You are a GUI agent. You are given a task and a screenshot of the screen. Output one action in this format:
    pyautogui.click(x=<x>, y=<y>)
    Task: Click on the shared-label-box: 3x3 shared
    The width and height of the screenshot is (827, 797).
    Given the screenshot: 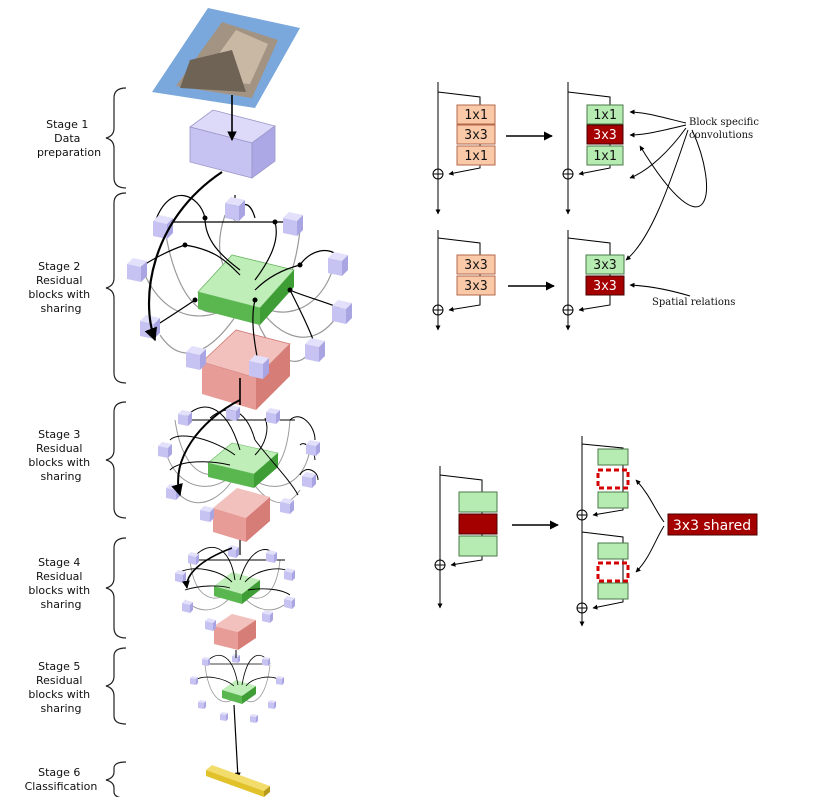 What is the action you would take?
    pyautogui.click(x=712, y=524)
    